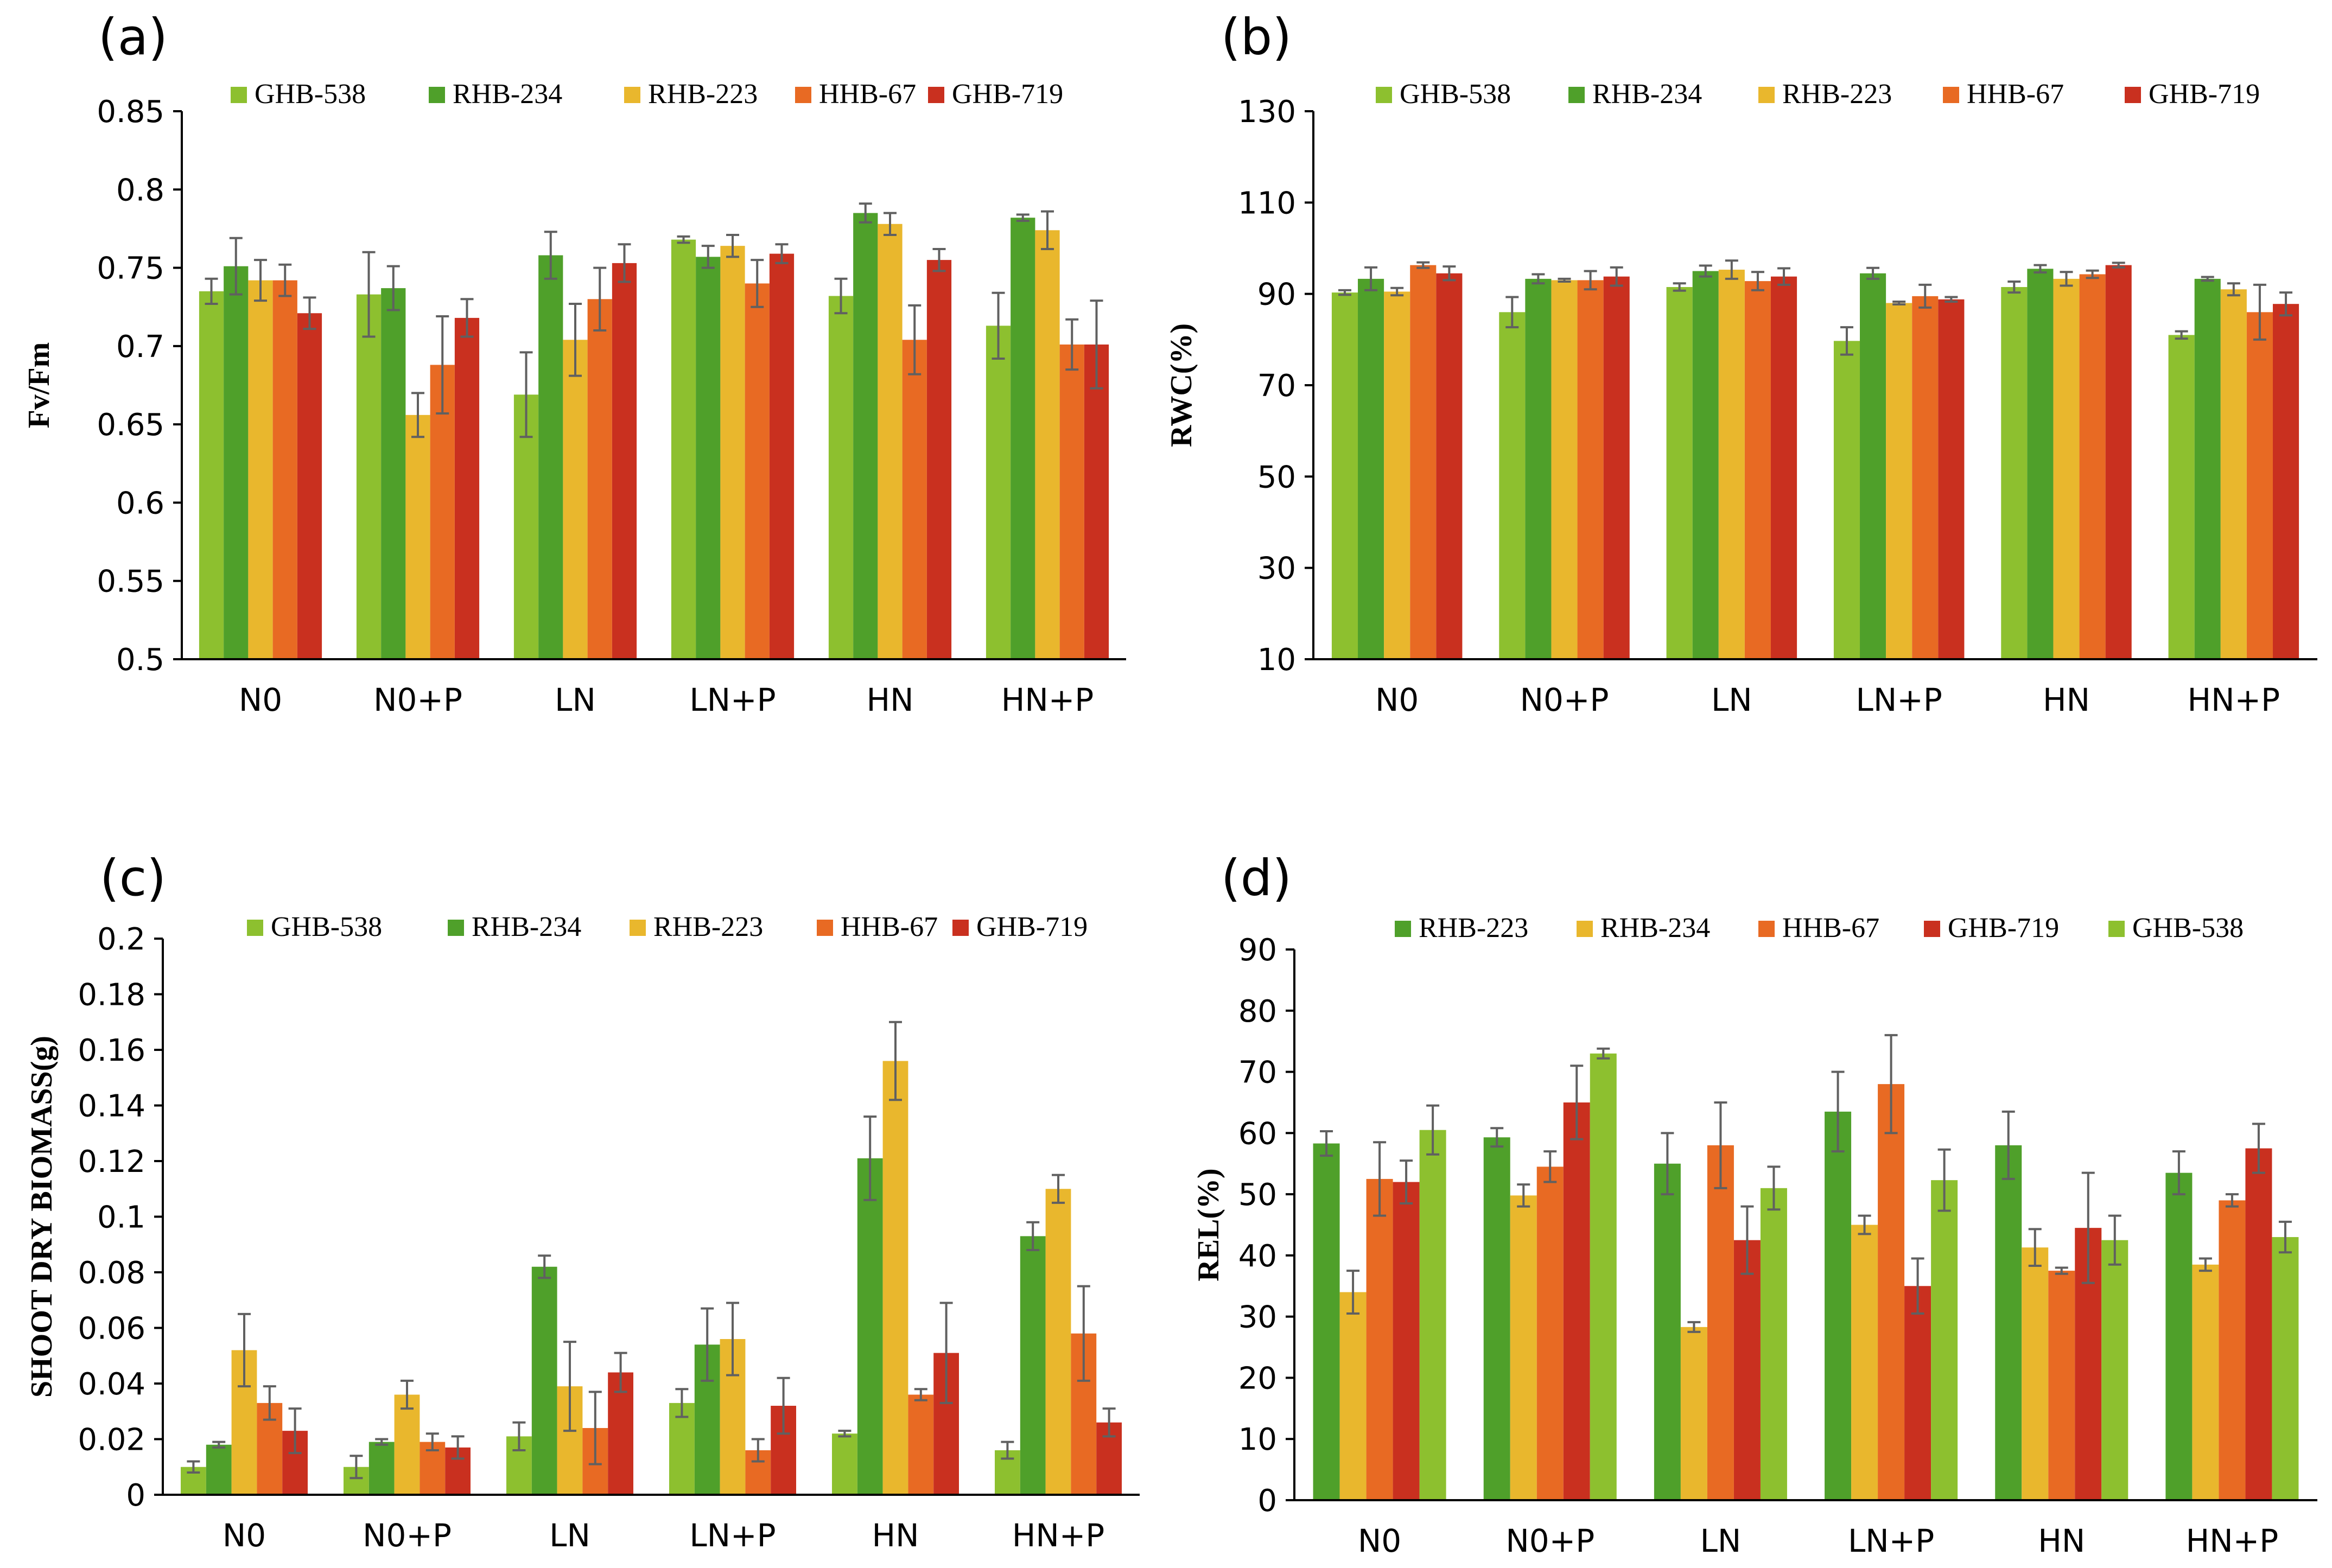 This screenshot has width=2332, height=1568. Describe the element at coordinates (2114, 1370) in the screenshot. I see `bar-GHB-538-HN` at that location.